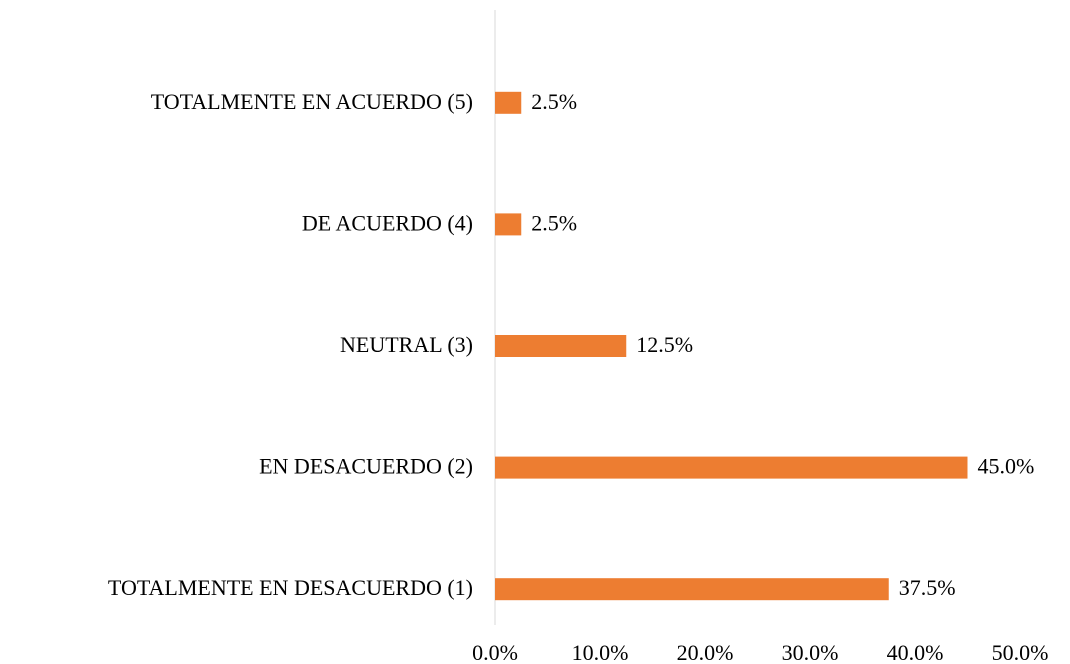  I want to click on x-tick-label: 0.0%, so click(495, 652).